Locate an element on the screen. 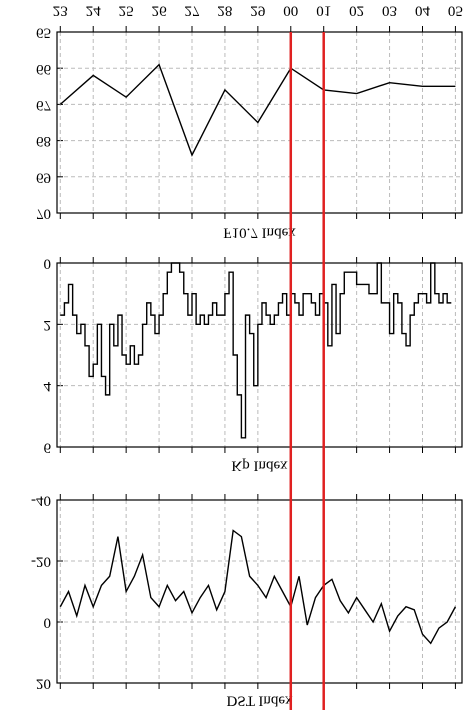 The image size is (474, 710). x-tick-label: 04 is located at coordinates (423, 11).